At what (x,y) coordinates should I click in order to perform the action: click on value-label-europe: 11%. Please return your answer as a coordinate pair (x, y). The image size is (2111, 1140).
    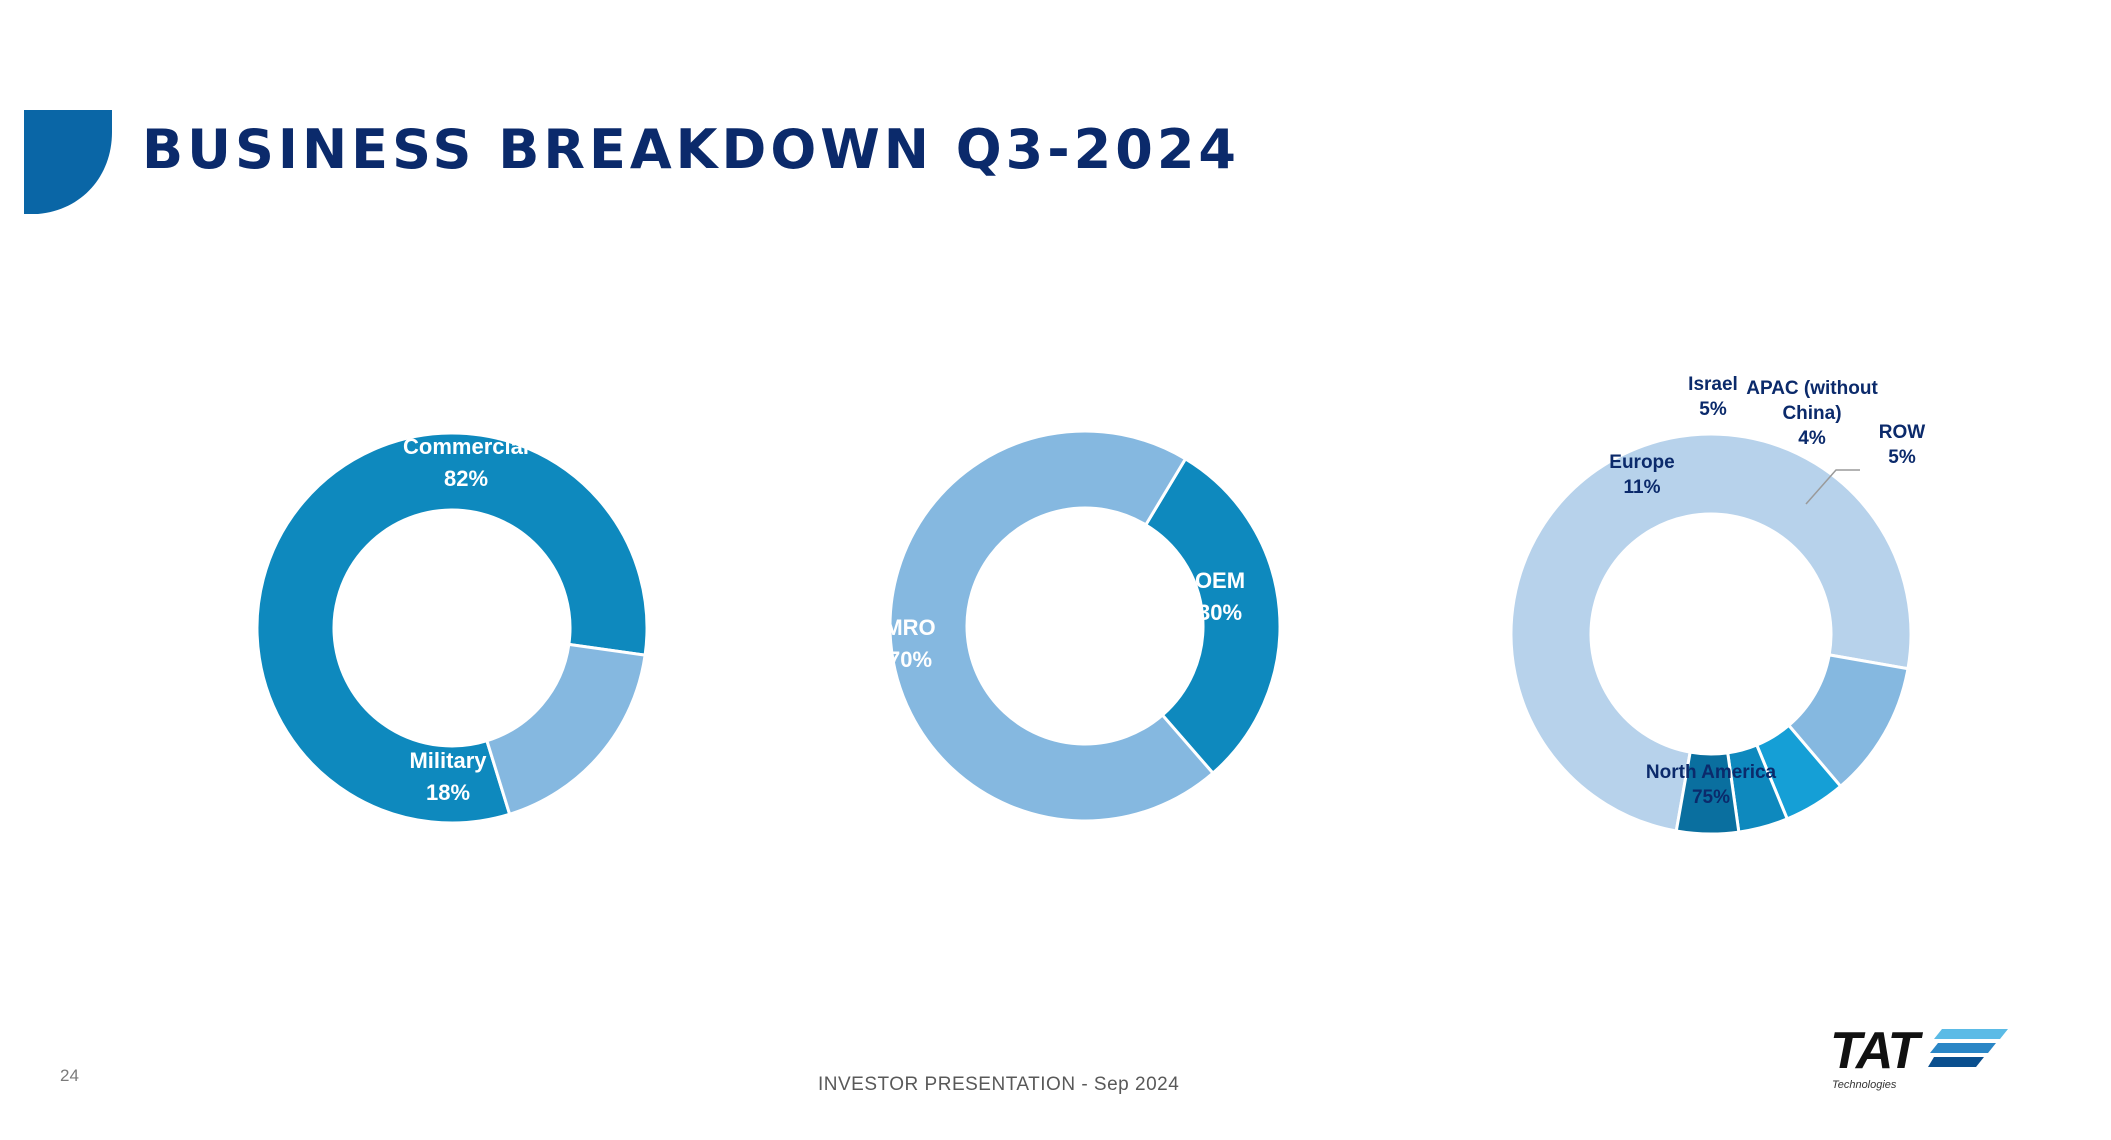
    Looking at the image, I should click on (1642, 487).